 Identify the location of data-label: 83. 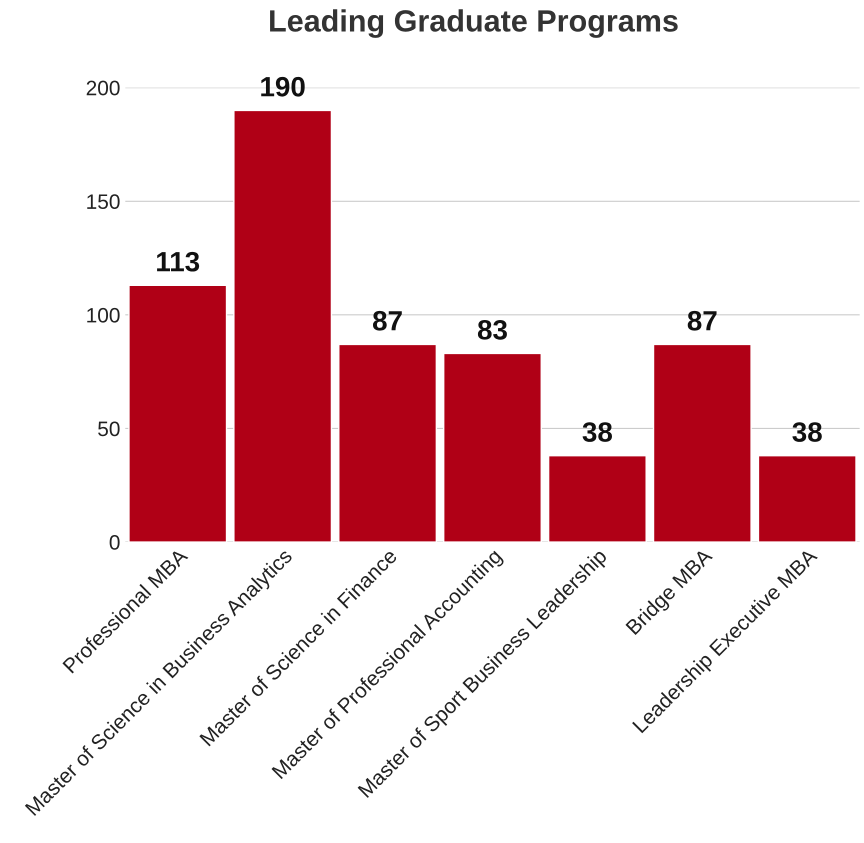
(492, 330).